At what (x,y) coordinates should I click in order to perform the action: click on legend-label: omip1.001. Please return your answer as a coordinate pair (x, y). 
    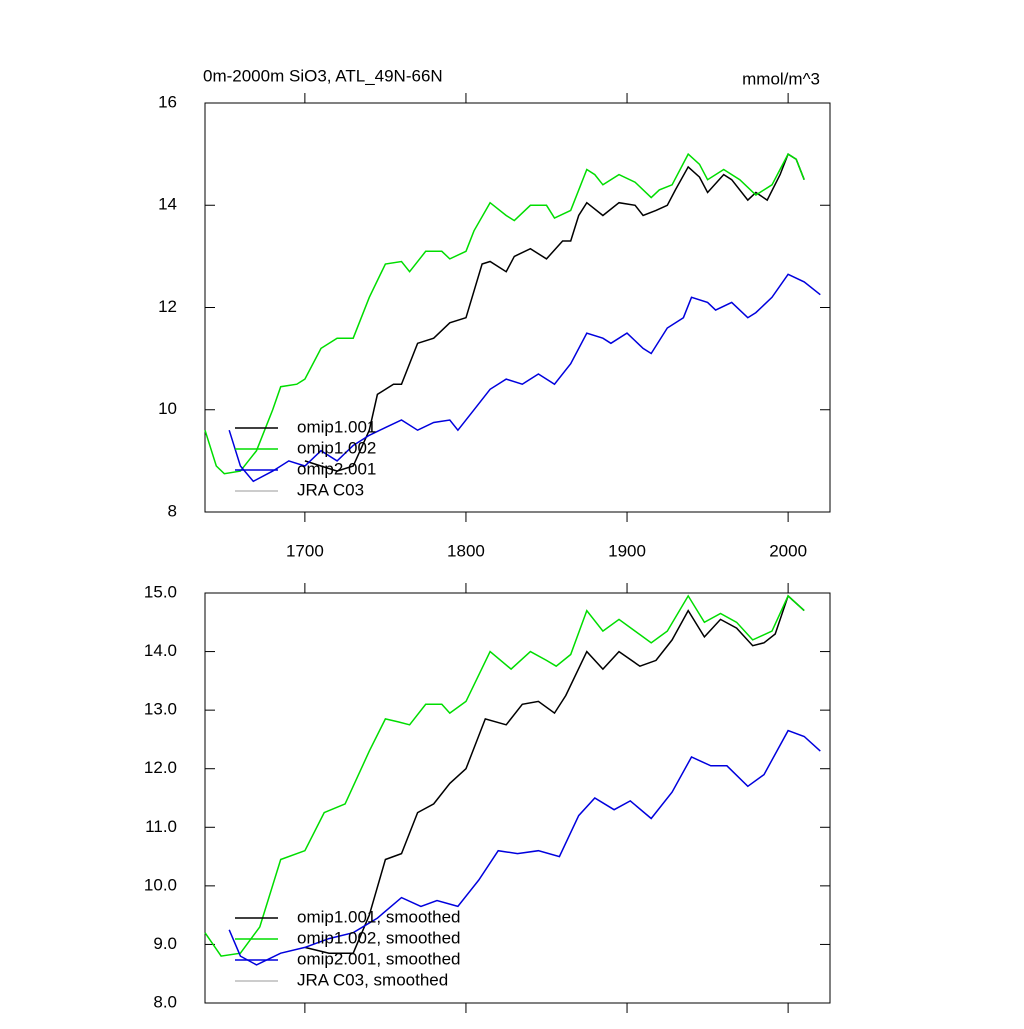
    Looking at the image, I should click on (336, 426).